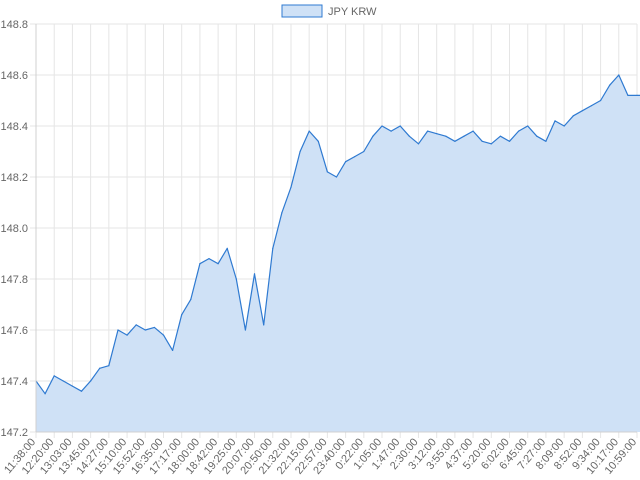 This screenshot has width=640, height=480. What do you see at coordinates (14, 76) in the screenshot?
I see `y-tick-label: 148.6` at bounding box center [14, 76].